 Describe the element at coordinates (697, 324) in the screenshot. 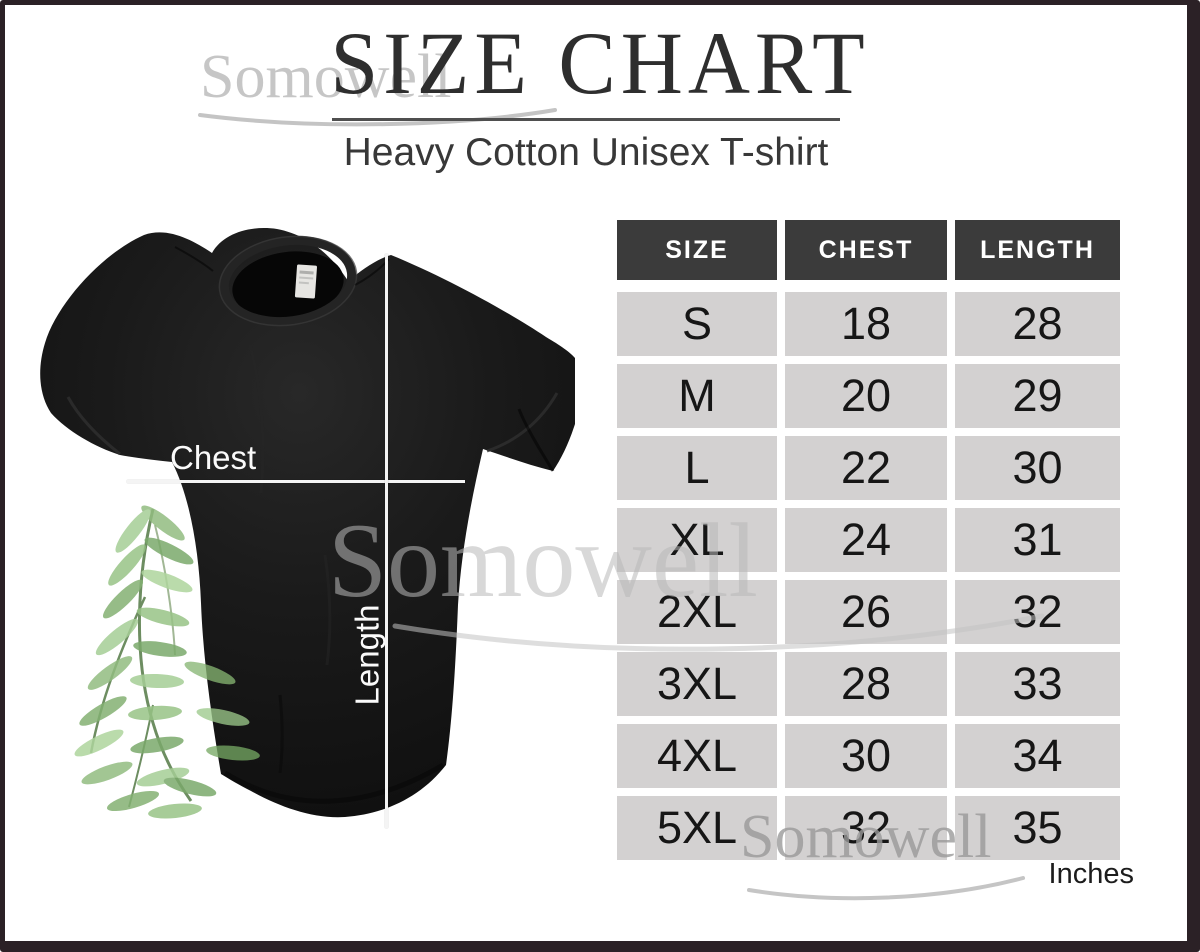

I see `table-cell: S` at that location.